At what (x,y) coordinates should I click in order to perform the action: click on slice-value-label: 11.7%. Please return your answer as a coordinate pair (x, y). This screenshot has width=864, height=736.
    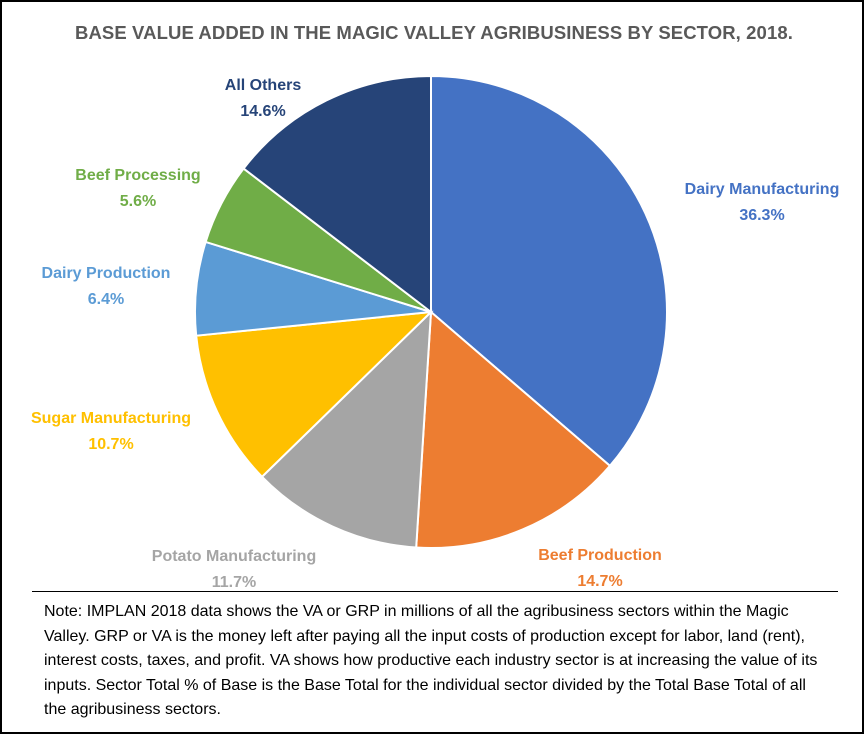
    Looking at the image, I should click on (234, 582).